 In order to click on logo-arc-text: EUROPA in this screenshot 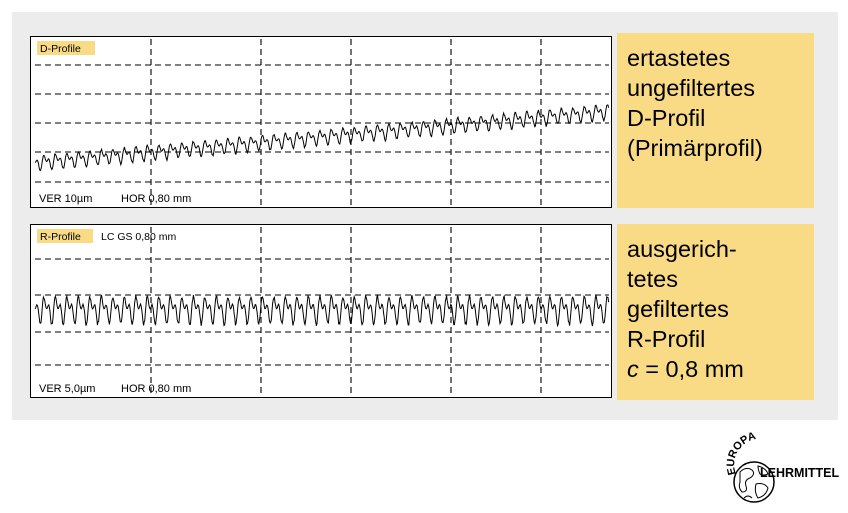, I will do `click(741, 453)`.